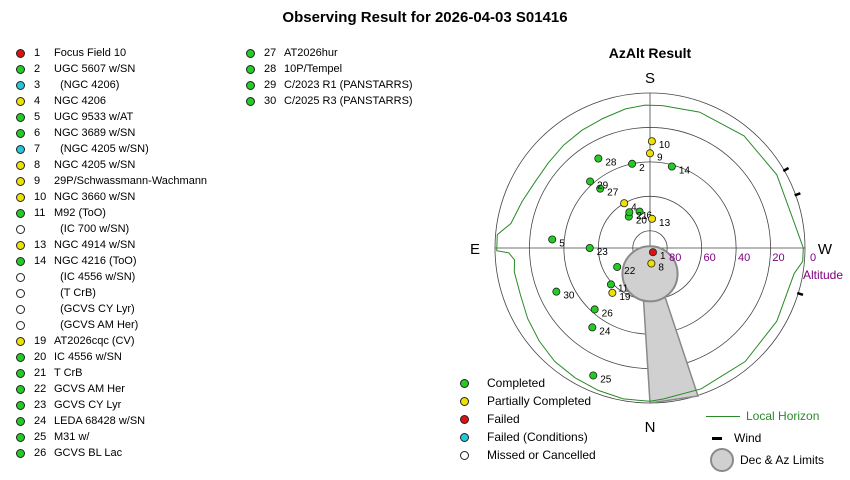  What do you see at coordinates (40, 421) in the screenshot?
I see `target-number: 24` at bounding box center [40, 421].